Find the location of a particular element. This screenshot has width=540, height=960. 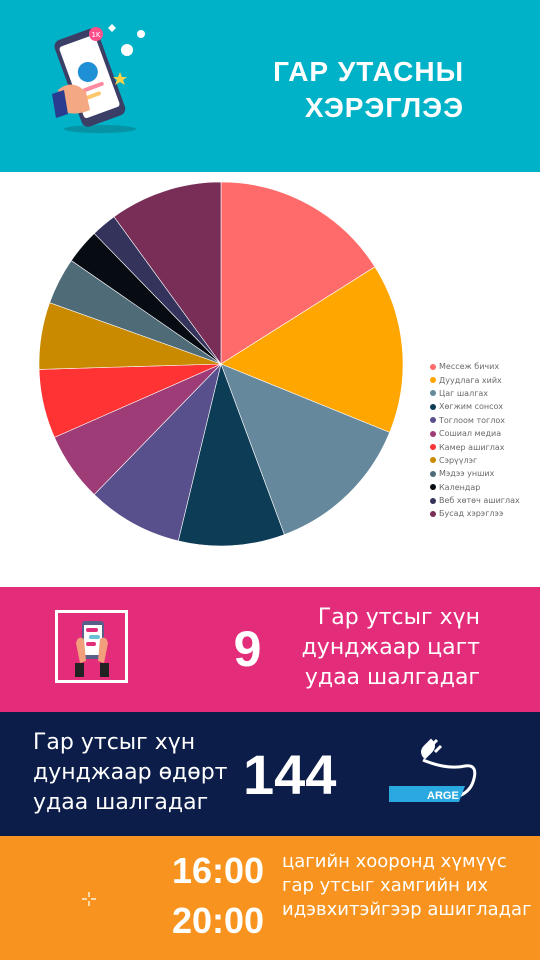

svg-text: 1K is located at coordinates (95, 35).